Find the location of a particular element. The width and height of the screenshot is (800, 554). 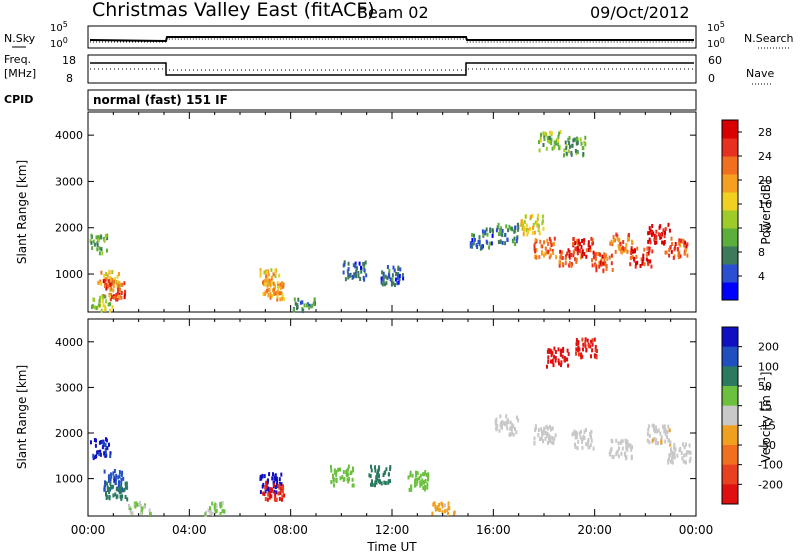

freq-tick-low: 8 is located at coordinates (69, 78).